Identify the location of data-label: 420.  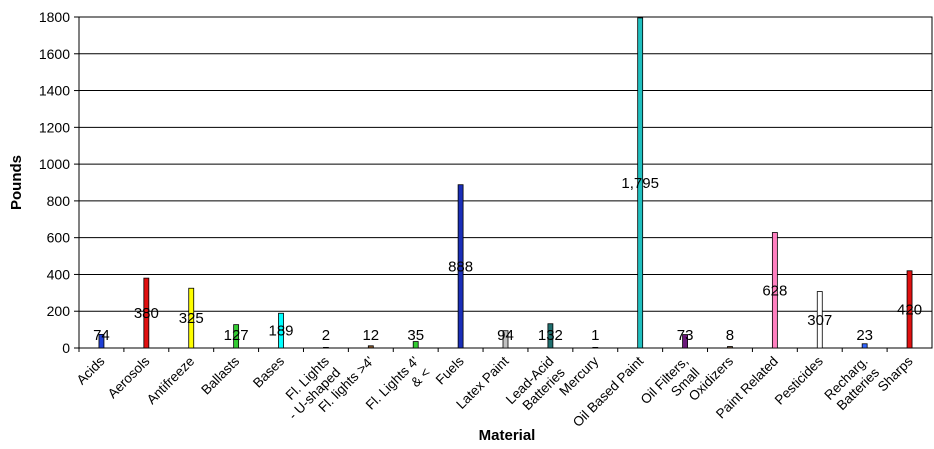
(909, 309).